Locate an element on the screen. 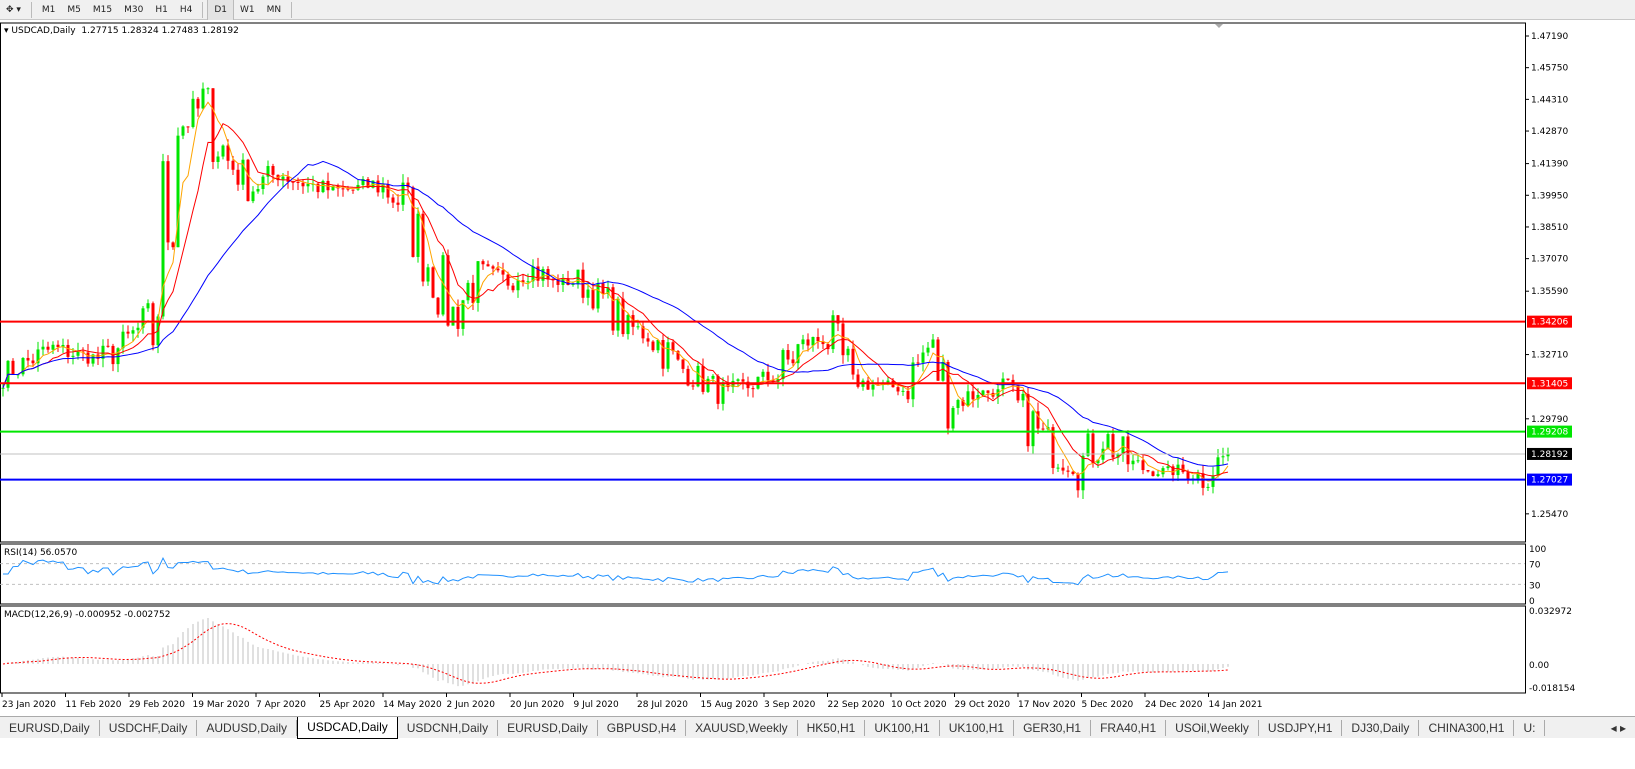 This screenshot has height=769, width=1635. chart-tab: USDCNH,Daily is located at coordinates (448, 727).